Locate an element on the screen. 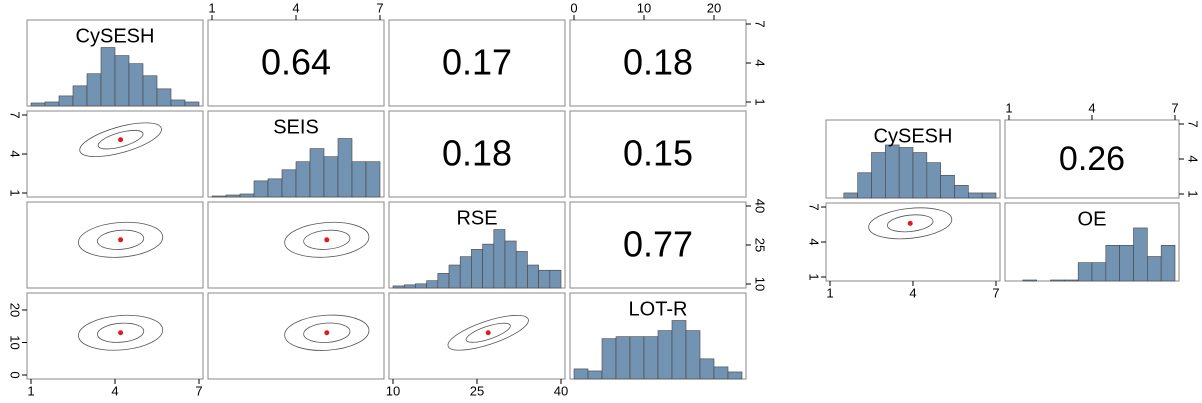  x-tick-label: 10 is located at coordinates (644, 7).